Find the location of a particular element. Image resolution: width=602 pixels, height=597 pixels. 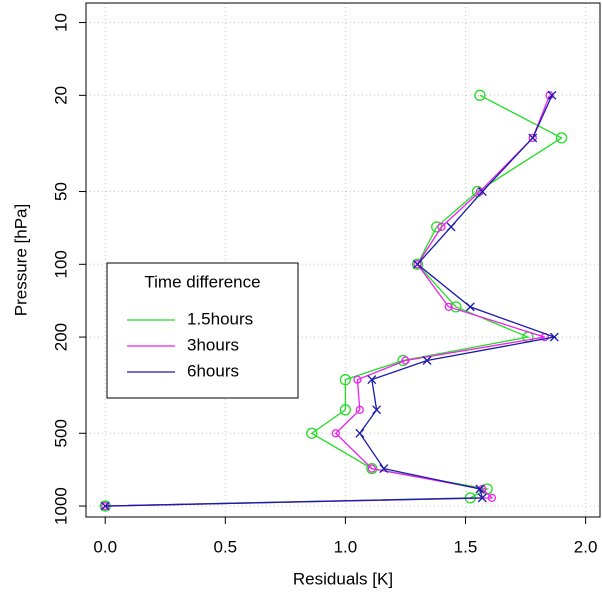

y-tick-label: 10 is located at coordinates (60, 22).